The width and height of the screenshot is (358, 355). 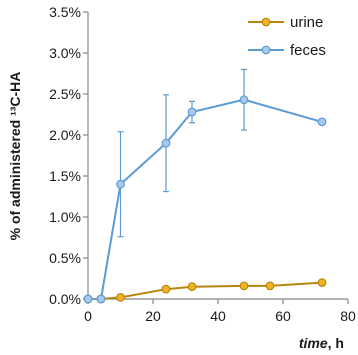 What do you see at coordinates (65, 94) in the screenshot?
I see `y-tick-label: 2.5%` at bounding box center [65, 94].